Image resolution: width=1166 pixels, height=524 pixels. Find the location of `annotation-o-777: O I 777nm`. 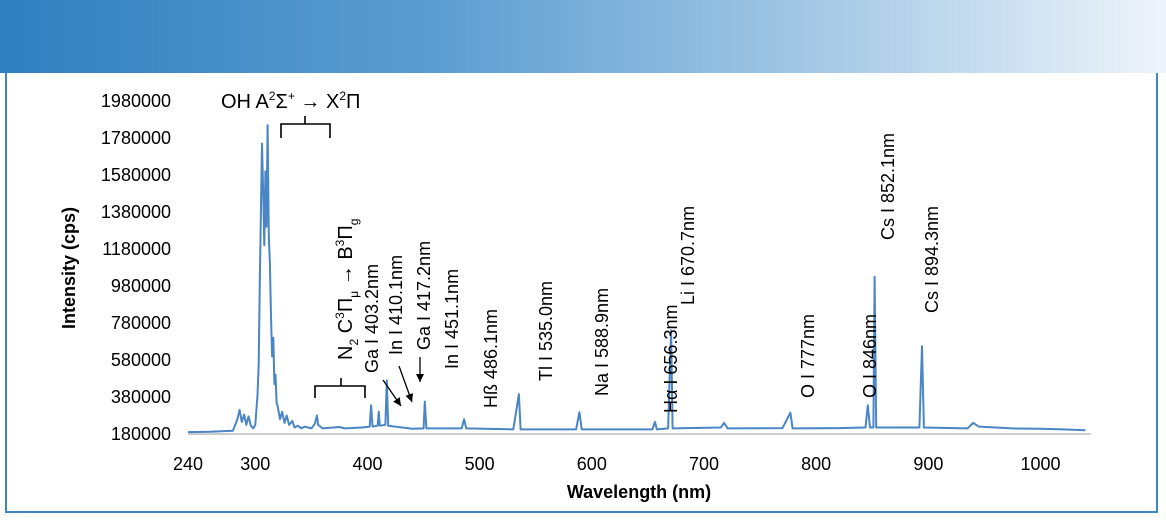

annotation-o-777: O I 777nm is located at coordinates (808, 356).